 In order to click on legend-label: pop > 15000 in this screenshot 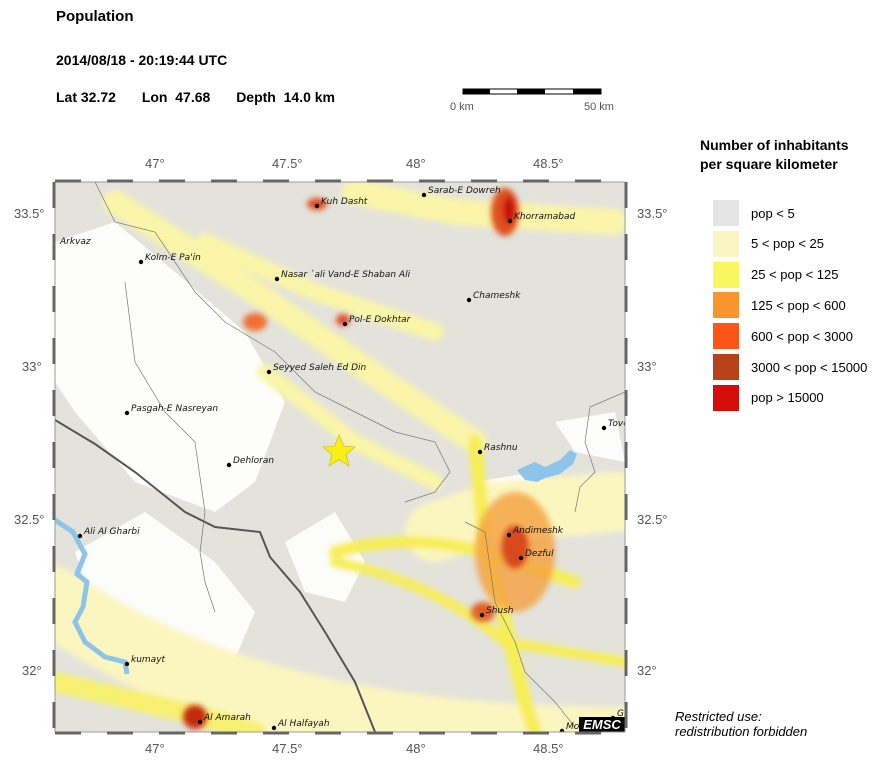, I will do `click(787, 398)`.